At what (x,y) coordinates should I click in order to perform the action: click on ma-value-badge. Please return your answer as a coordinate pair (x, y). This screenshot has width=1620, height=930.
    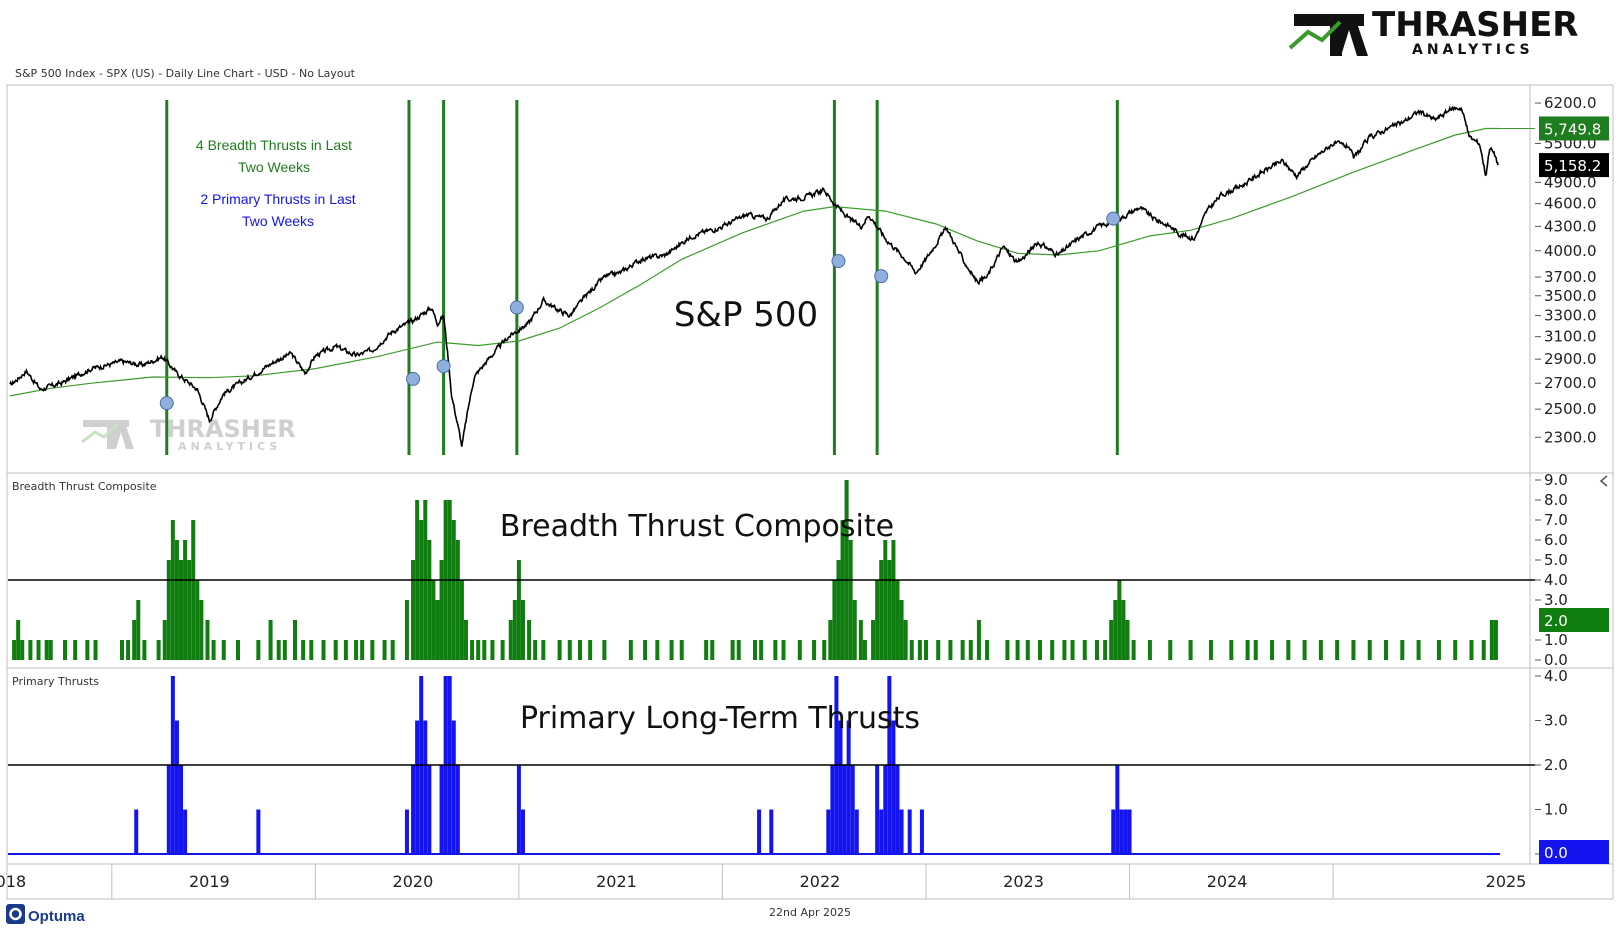
    Looking at the image, I should click on (1574, 128).